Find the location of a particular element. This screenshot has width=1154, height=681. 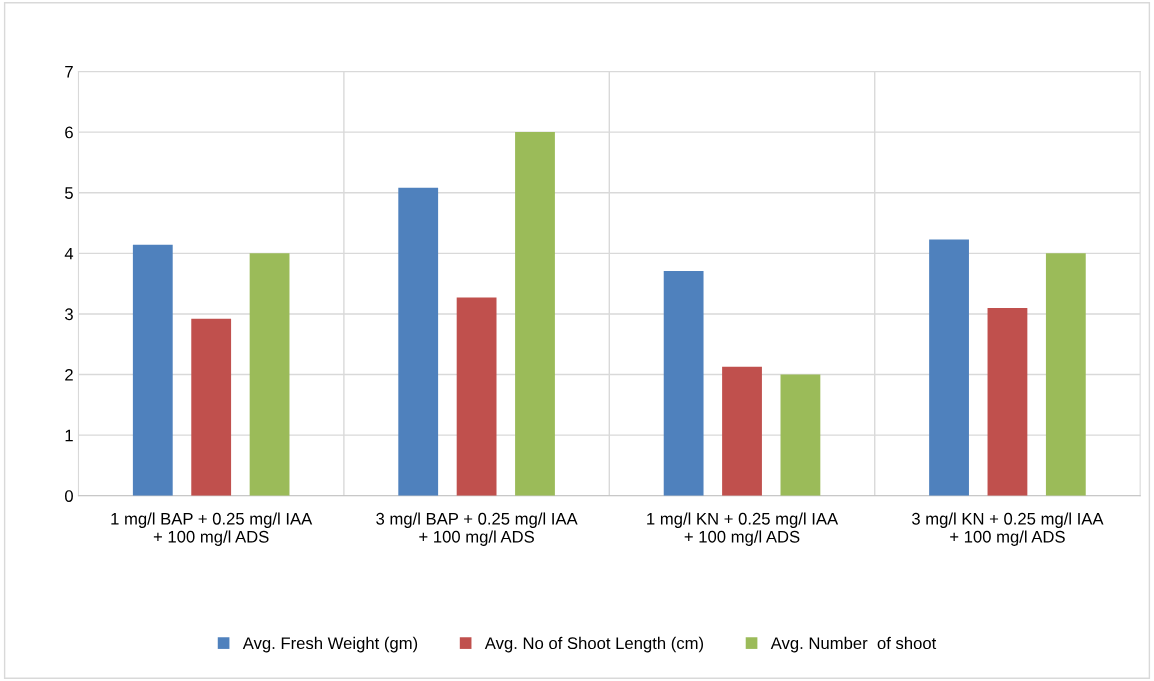

legend-label: Avg. Number of shoot is located at coordinates (853, 644).